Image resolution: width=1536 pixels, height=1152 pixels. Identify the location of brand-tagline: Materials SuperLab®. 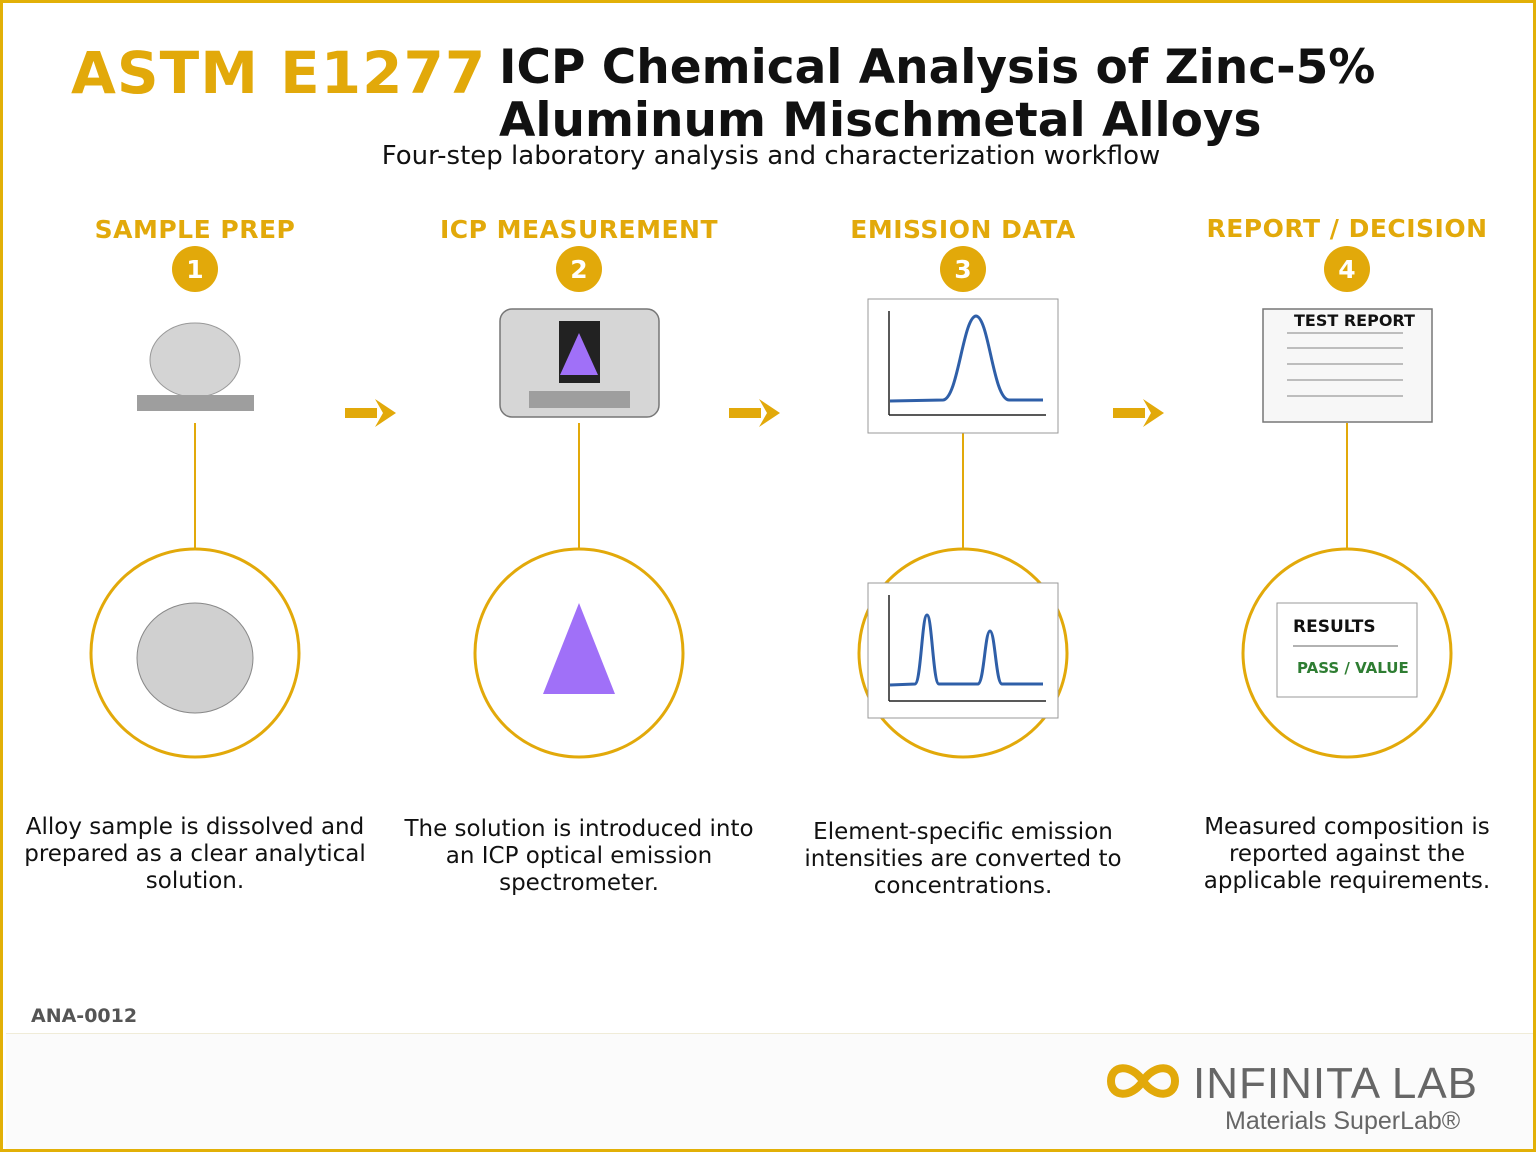
(1343, 1121).